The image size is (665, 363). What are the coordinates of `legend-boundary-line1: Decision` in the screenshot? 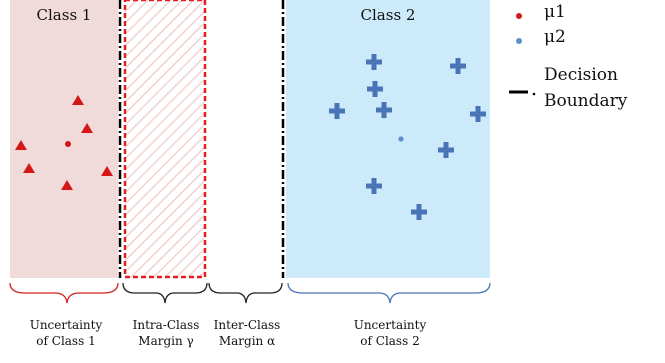 It's located at (581, 75).